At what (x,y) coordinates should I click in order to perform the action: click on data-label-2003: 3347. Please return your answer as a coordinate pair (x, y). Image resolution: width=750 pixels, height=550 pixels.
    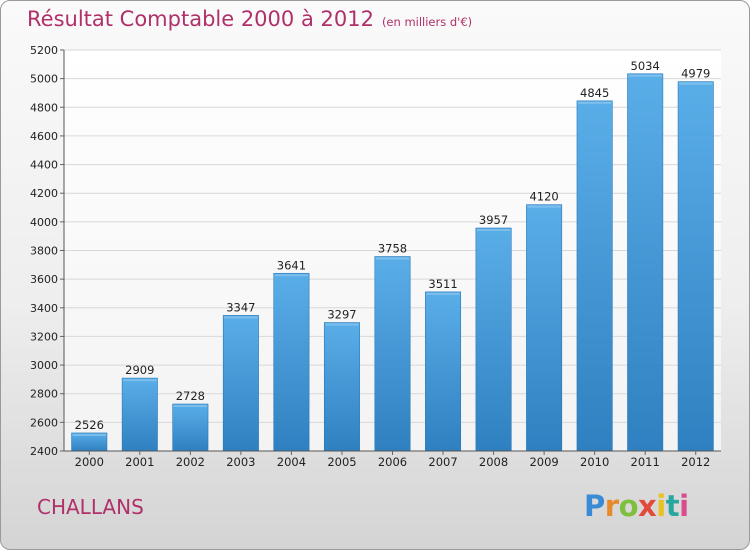
    Looking at the image, I should click on (240, 307).